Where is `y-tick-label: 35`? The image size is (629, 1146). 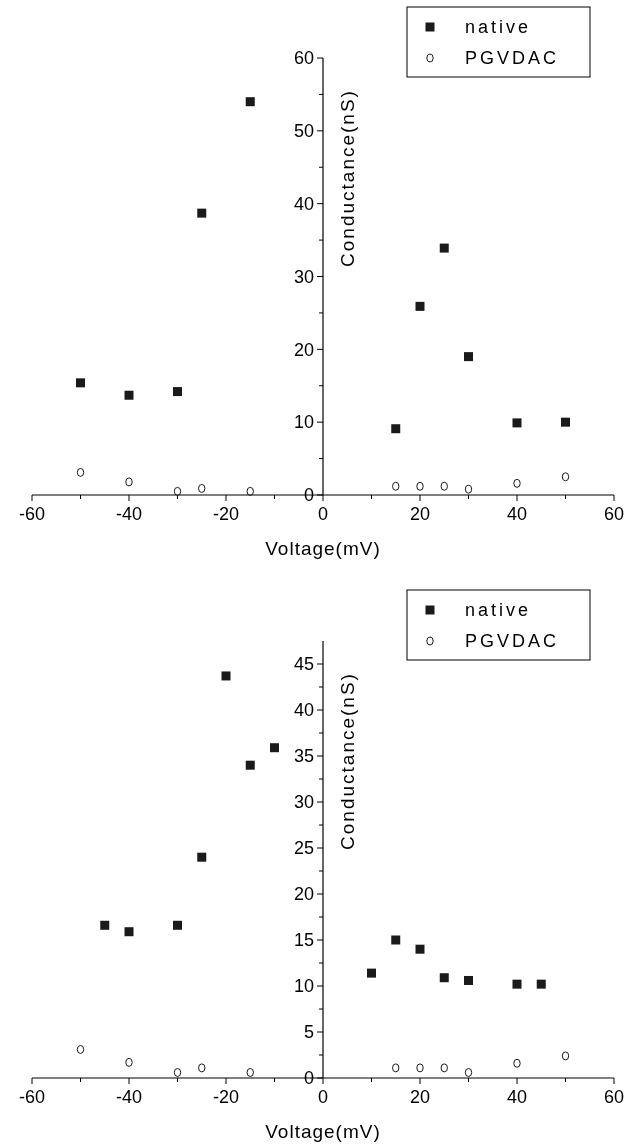 y-tick-label: 35 is located at coordinates (303, 756).